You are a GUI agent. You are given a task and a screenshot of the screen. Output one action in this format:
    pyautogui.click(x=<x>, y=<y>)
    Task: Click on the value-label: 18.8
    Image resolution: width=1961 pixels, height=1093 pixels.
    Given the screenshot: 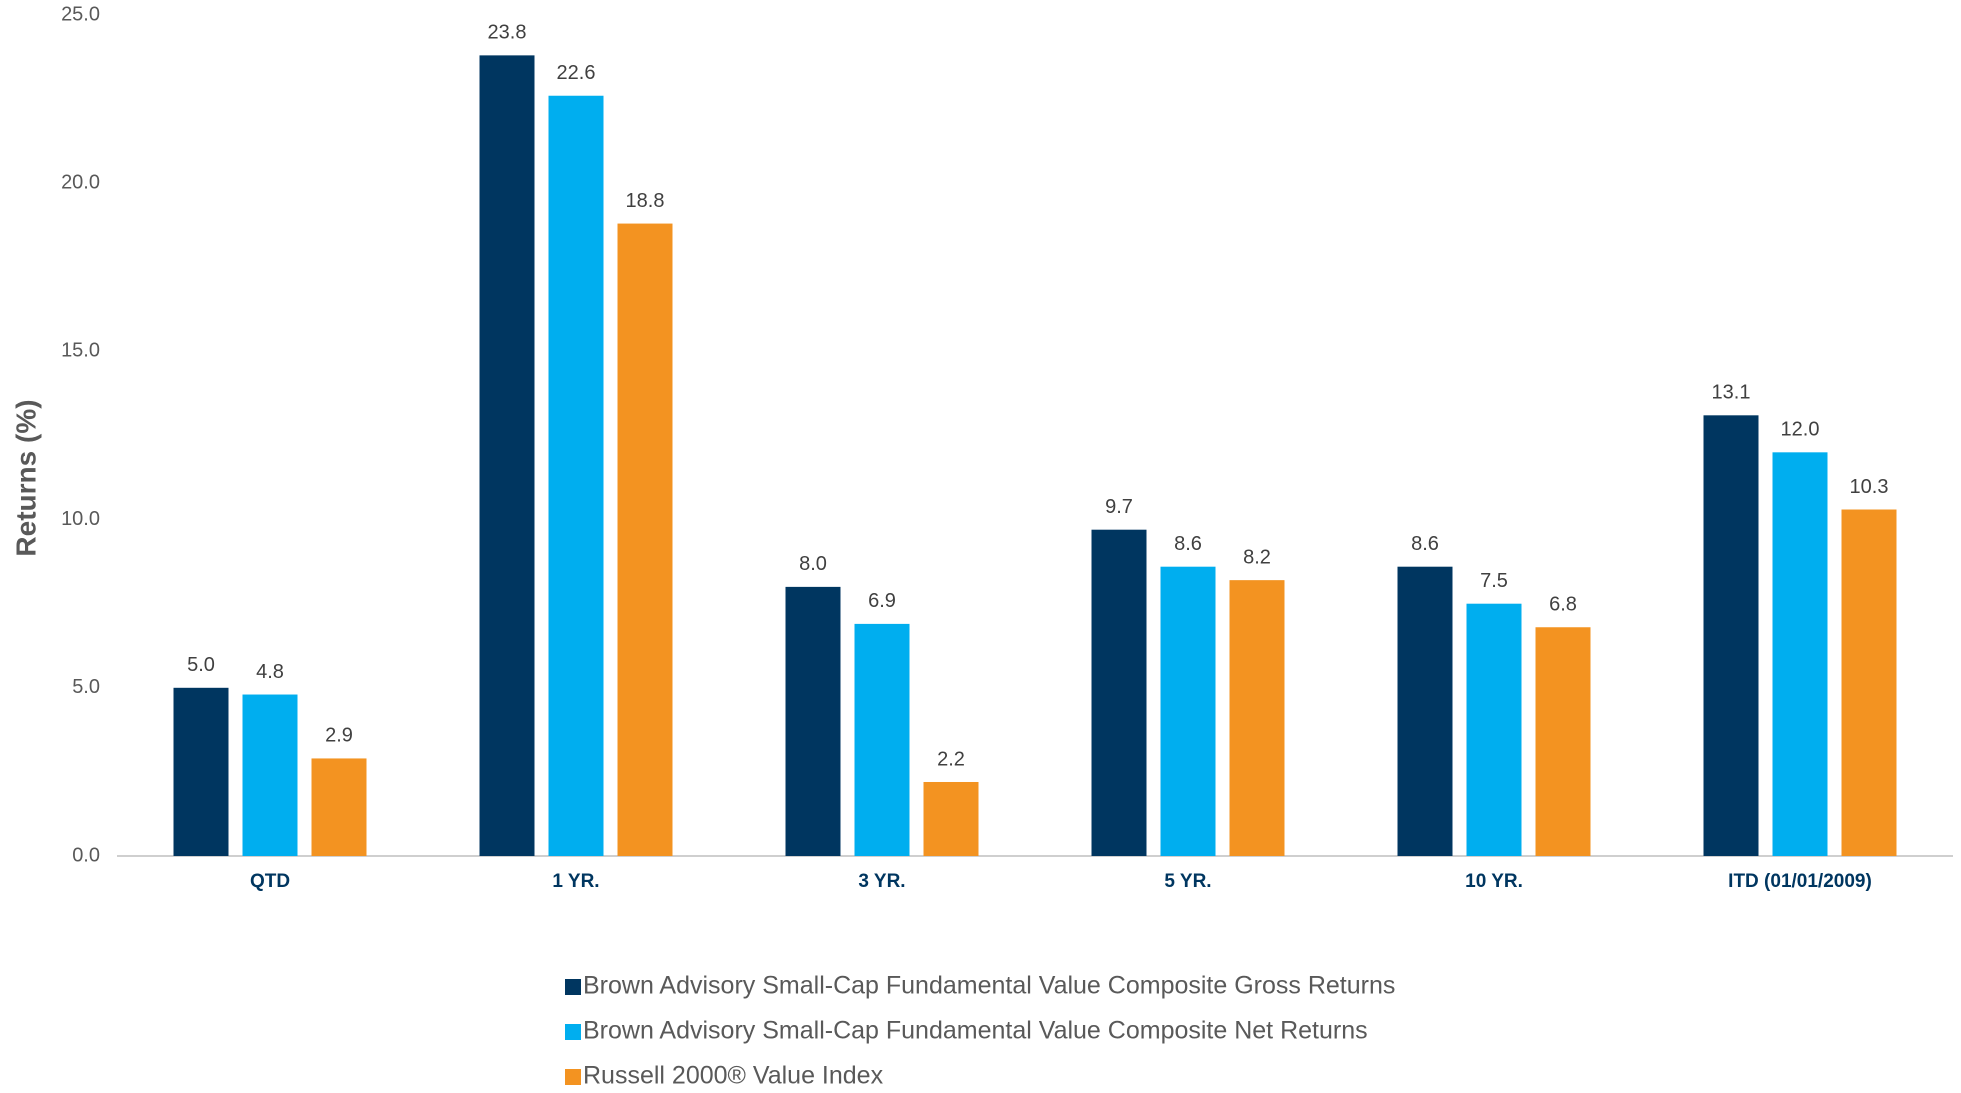 What is the action you would take?
    pyautogui.click(x=645, y=201)
    